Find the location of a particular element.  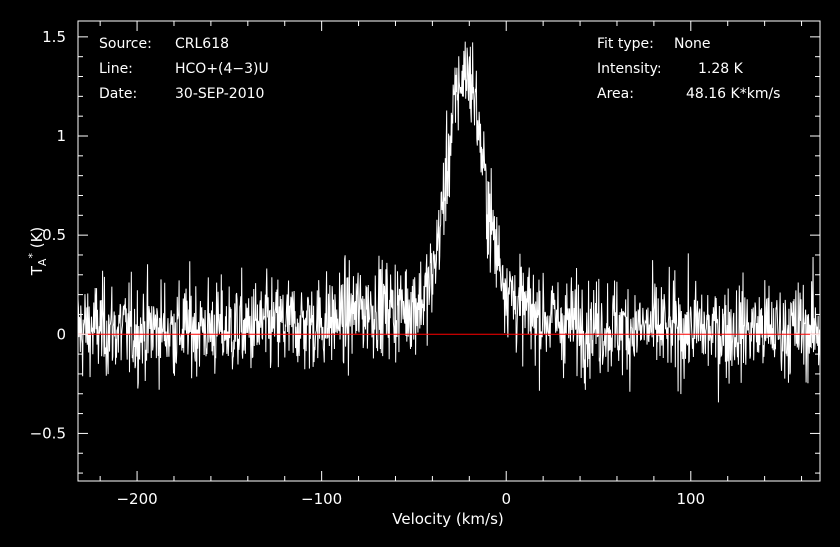

y-tick-label: −0.5 is located at coordinates (48, 433).